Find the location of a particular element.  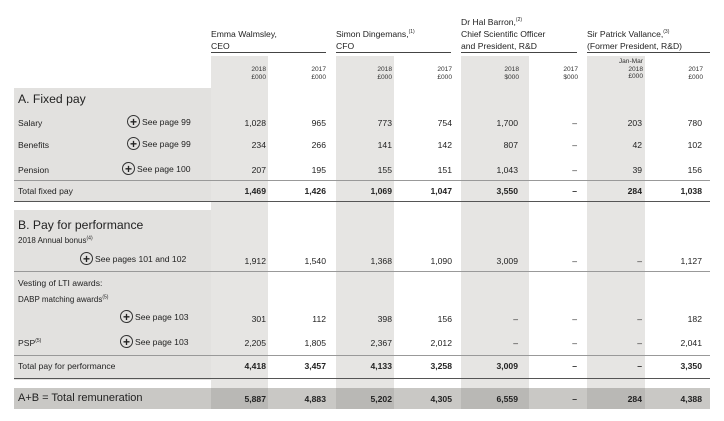

cell-total: 6,559 is located at coordinates (507, 399).